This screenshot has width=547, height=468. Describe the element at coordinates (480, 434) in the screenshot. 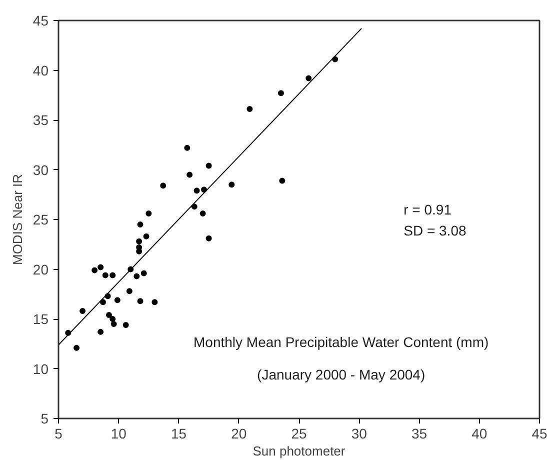

I see `x-tick-label: 40` at that location.